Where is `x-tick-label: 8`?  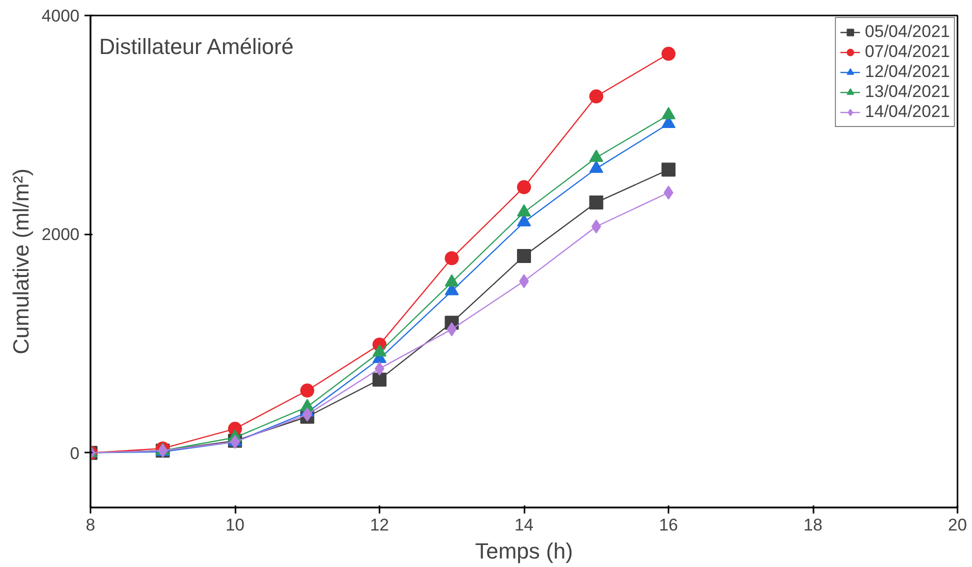 x-tick-label: 8 is located at coordinates (91, 525).